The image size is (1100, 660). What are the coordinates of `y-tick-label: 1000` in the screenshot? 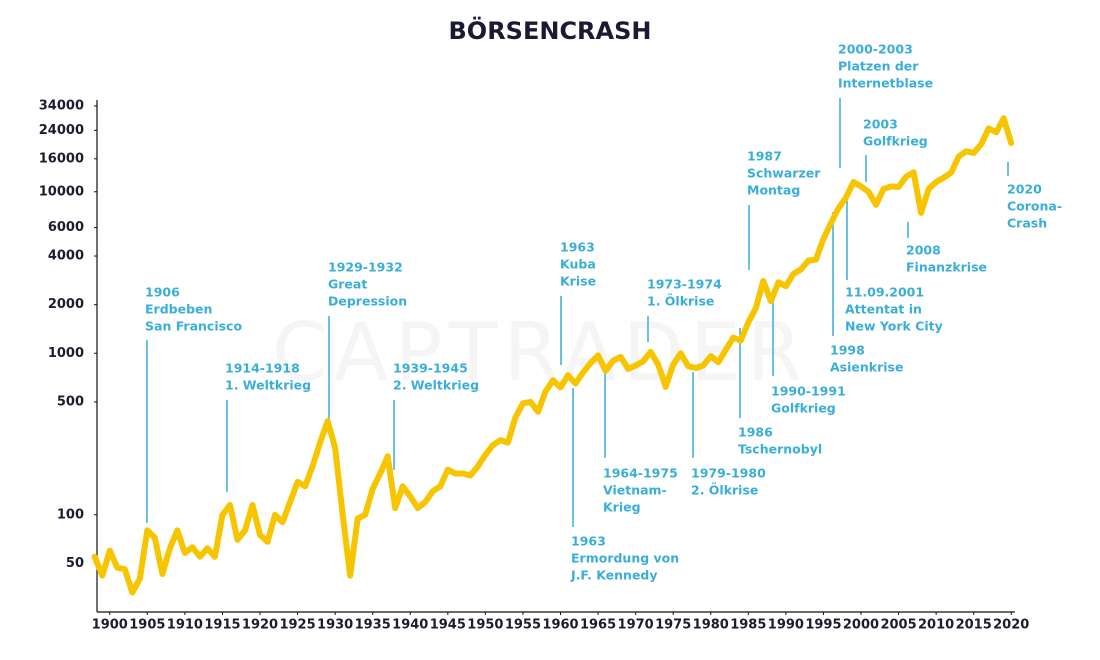 It's located at (66, 353).